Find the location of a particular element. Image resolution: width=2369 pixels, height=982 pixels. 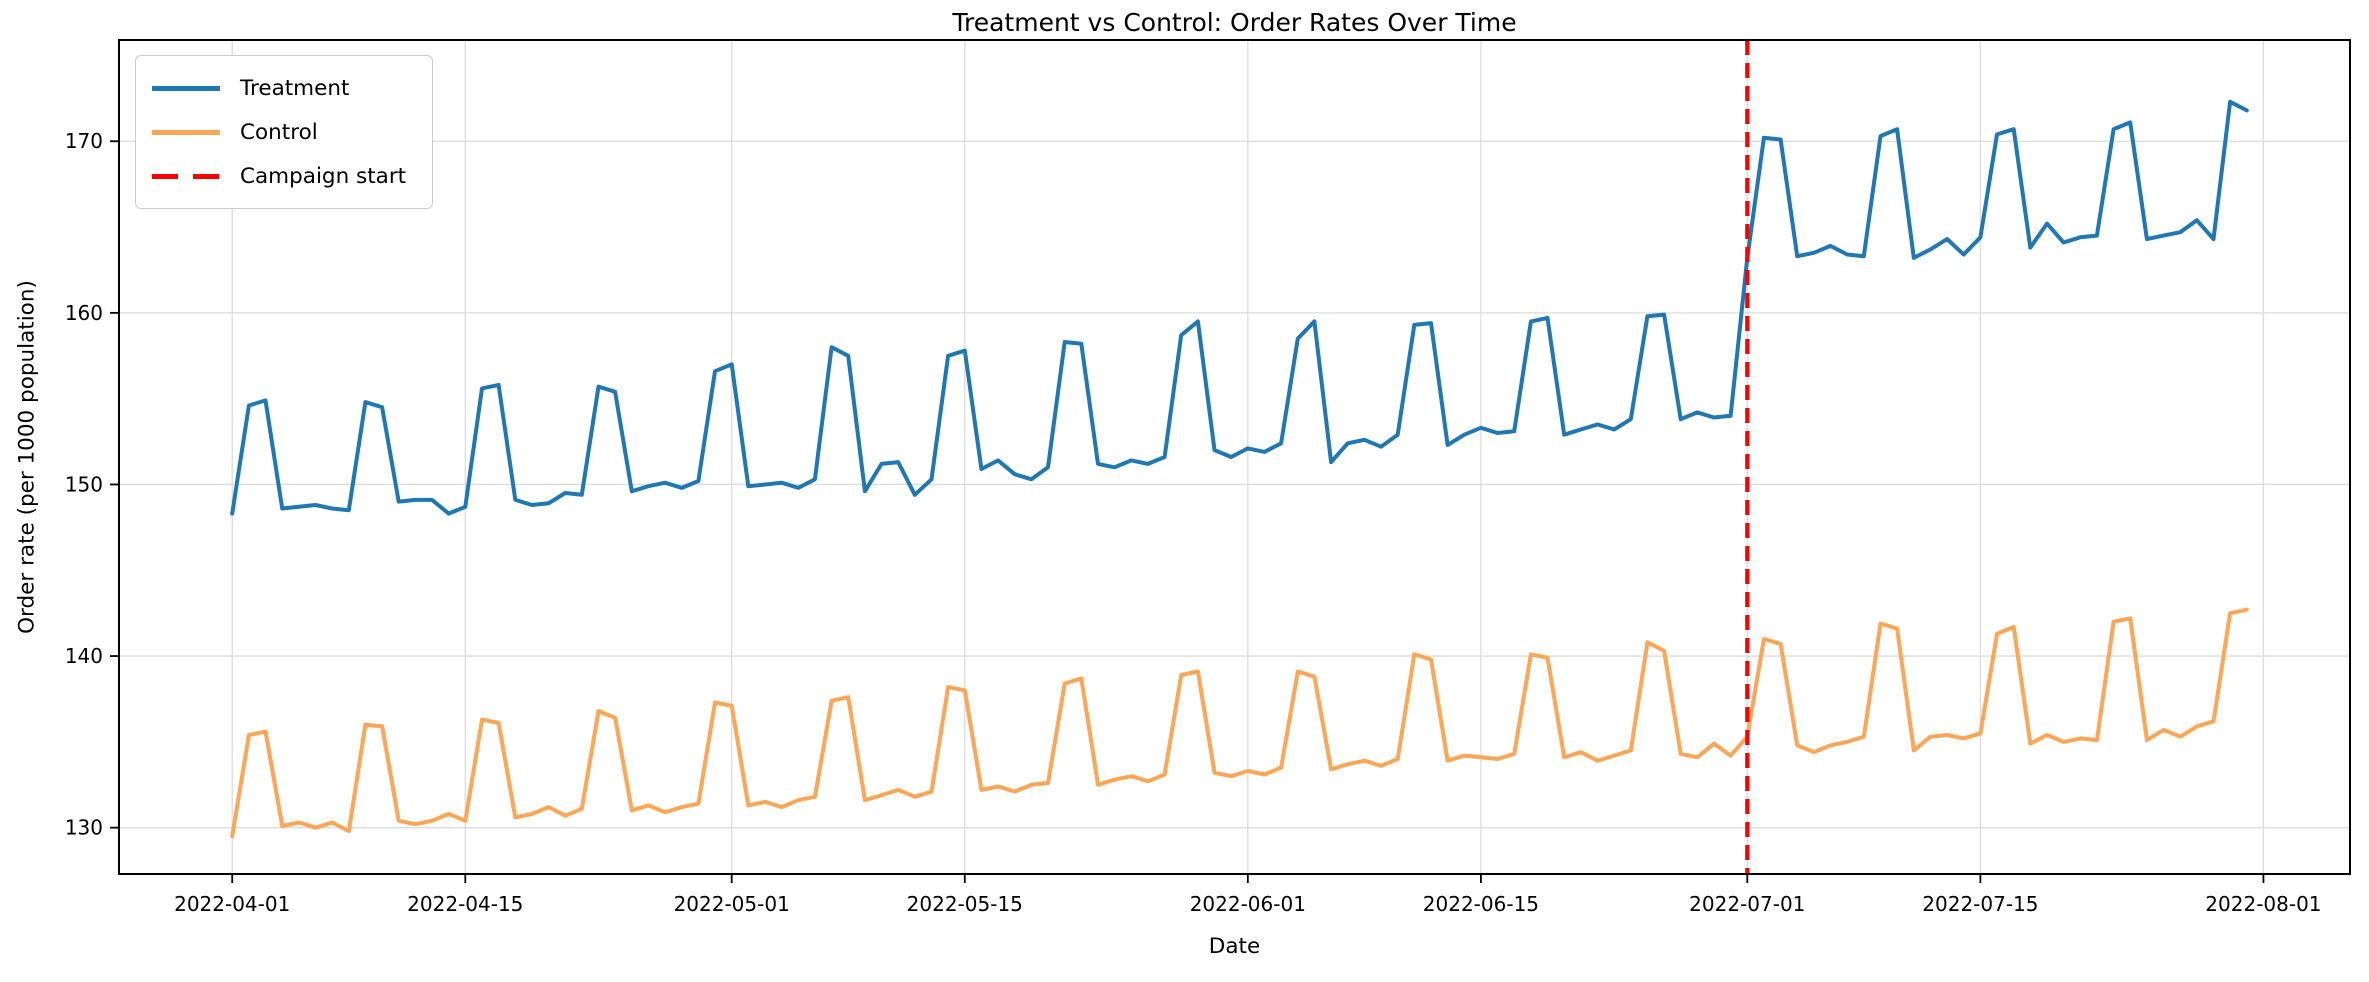

x-tick-label: 2022-07-01 is located at coordinates (1747, 904).